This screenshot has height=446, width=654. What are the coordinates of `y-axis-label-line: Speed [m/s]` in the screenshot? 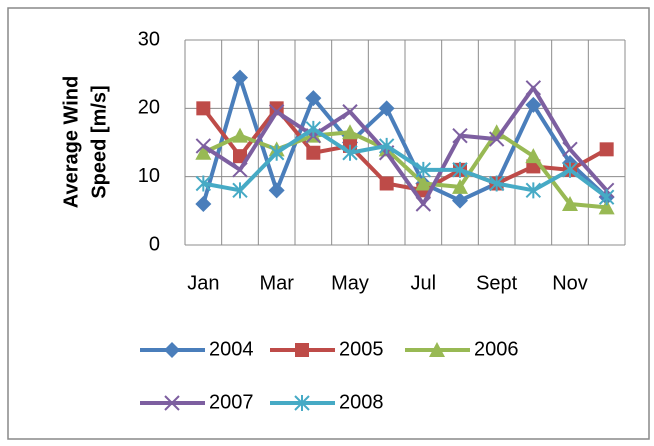 It's located at (99, 141).